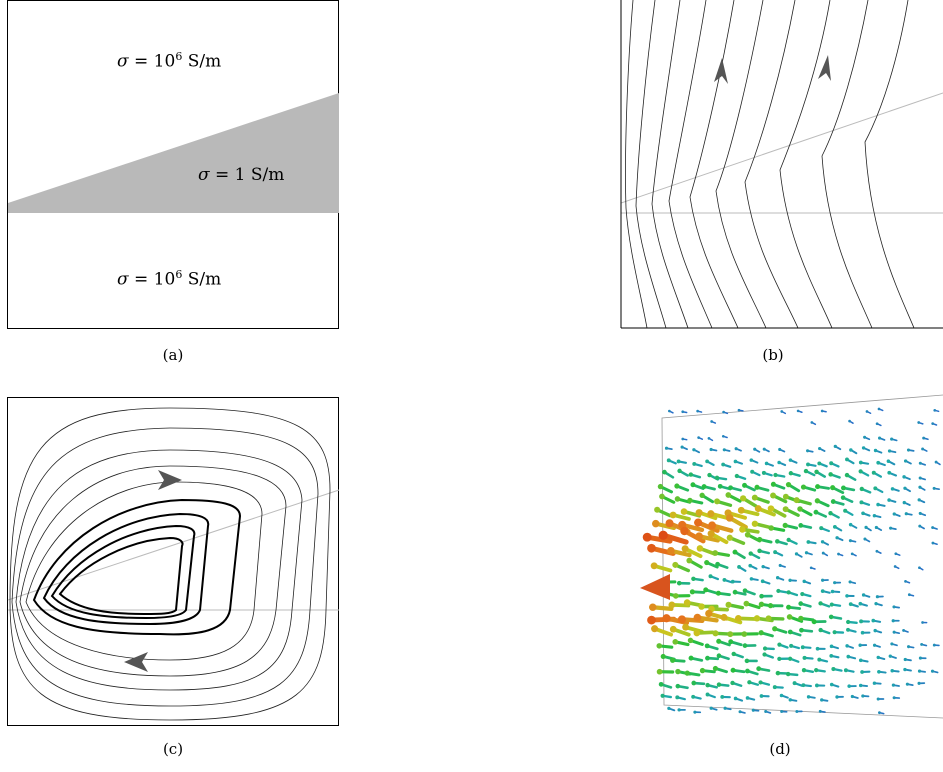  Describe the element at coordinates (173, 153) in the screenshot. I see `low-conductivity-slab` at that location.